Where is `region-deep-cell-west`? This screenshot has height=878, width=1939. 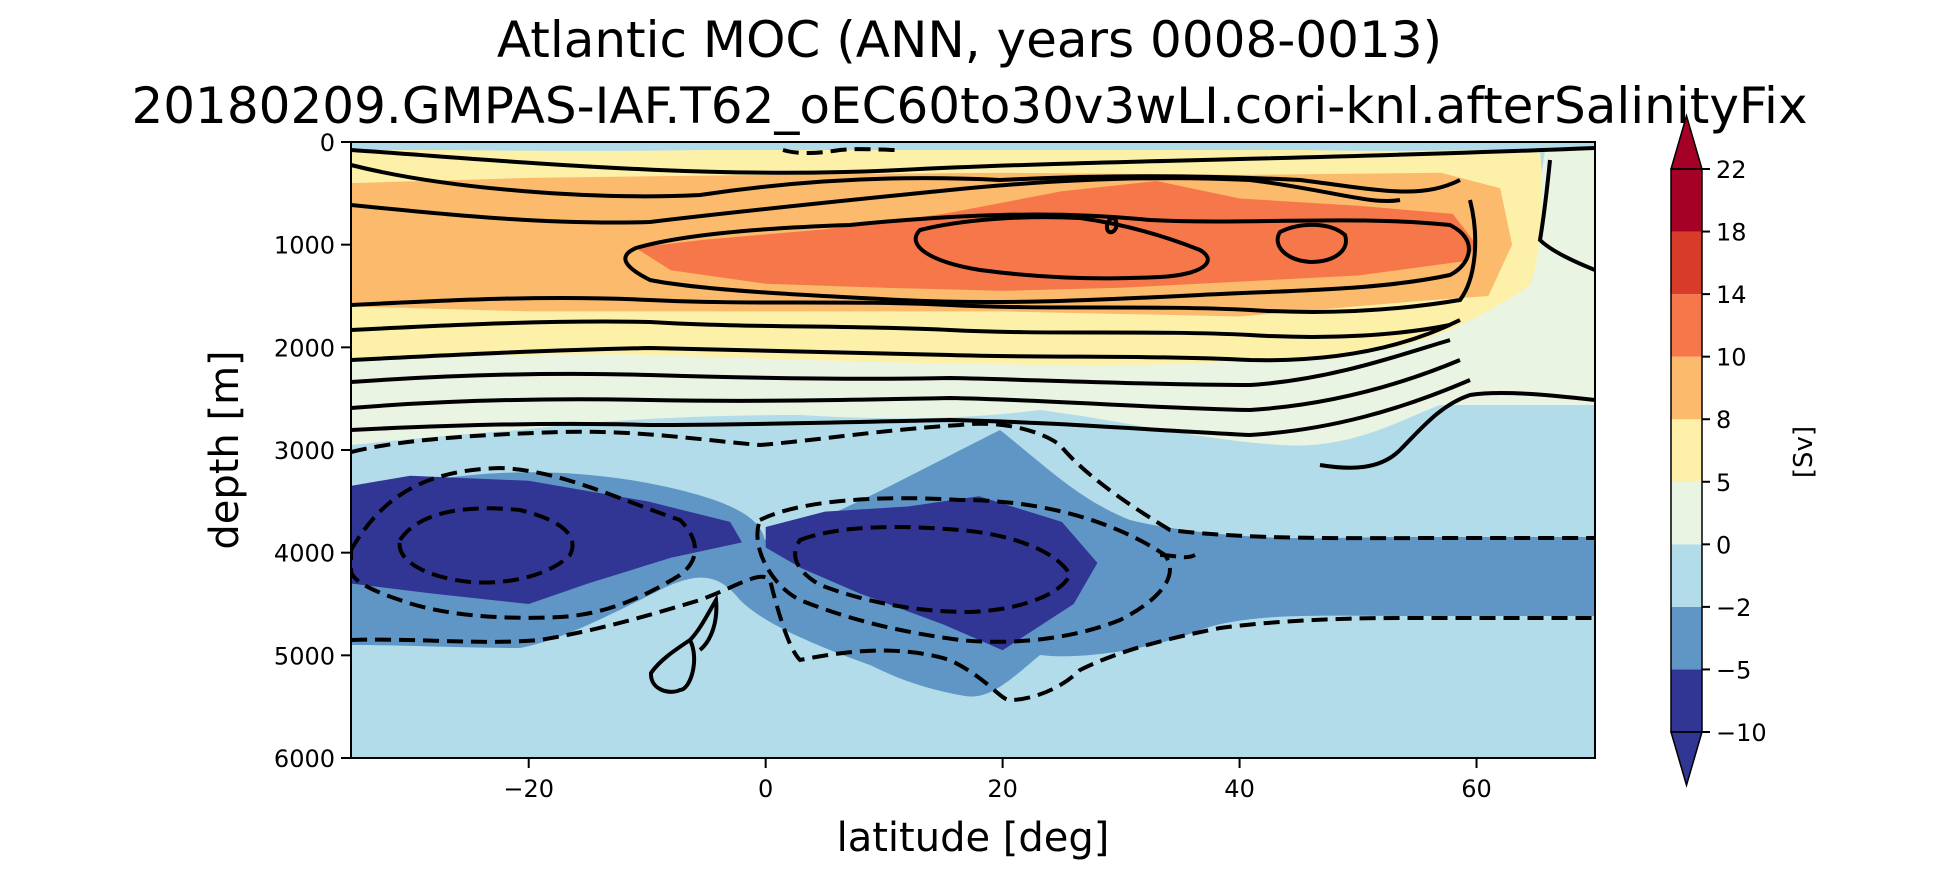
region-deep-cell-west is located at coordinates (546, 539).